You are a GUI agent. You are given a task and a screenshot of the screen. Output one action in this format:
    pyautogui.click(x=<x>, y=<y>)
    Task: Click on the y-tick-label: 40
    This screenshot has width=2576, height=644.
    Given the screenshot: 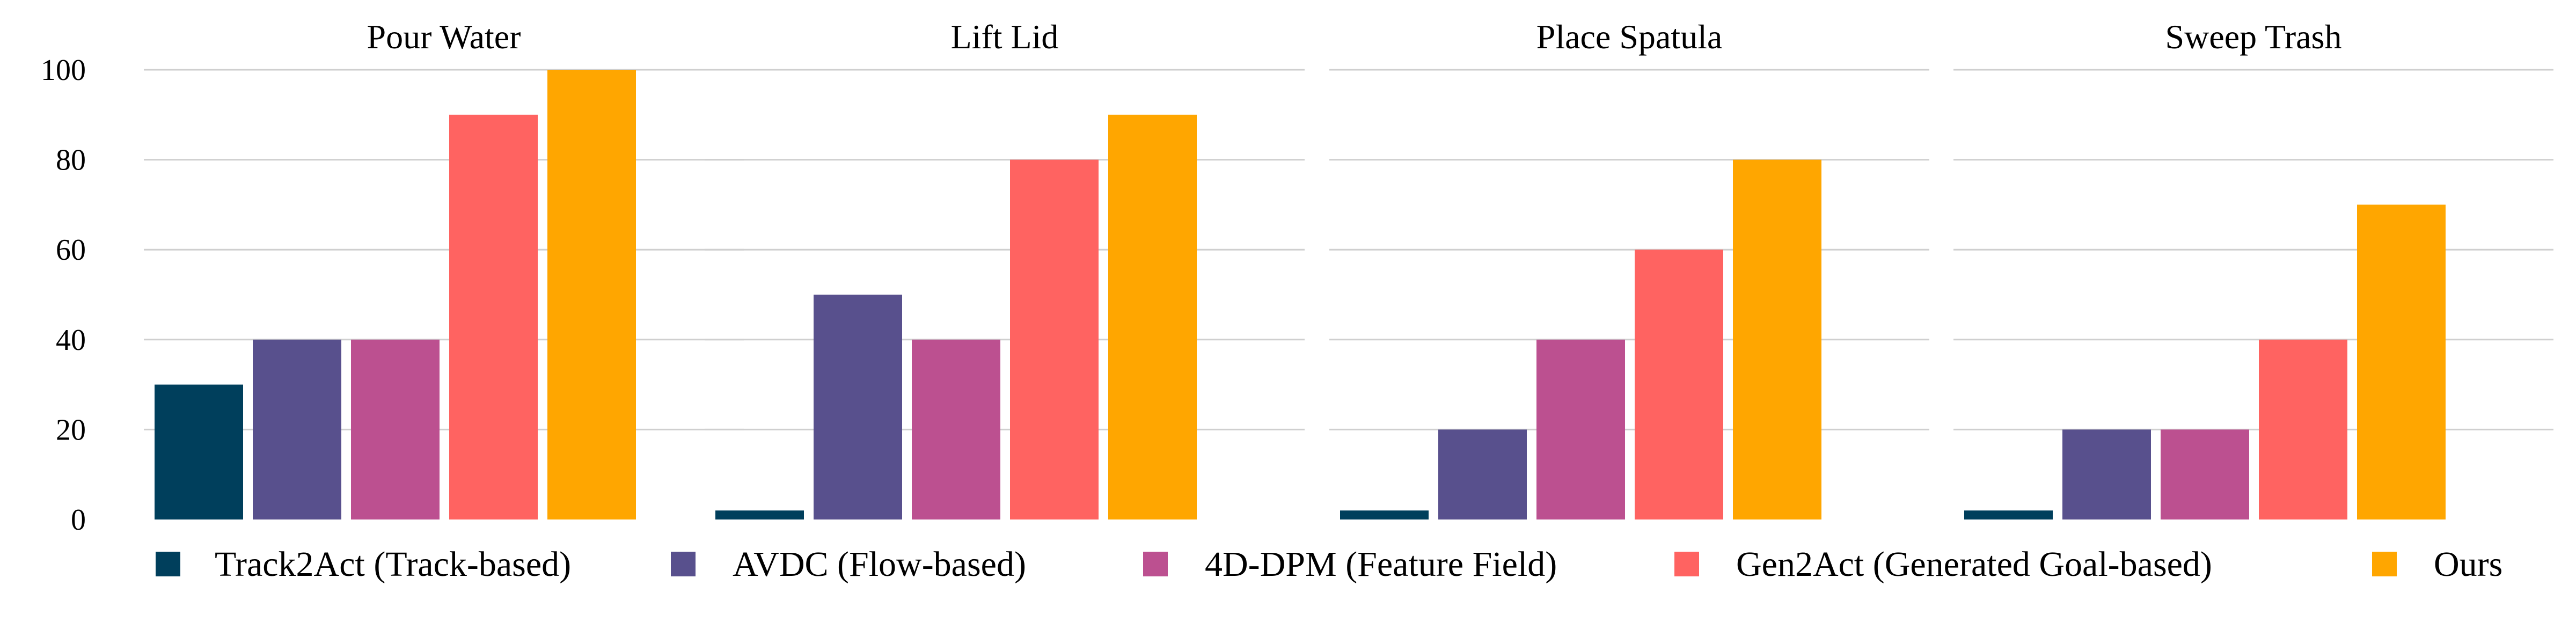 What is the action you would take?
    pyautogui.click(x=71, y=340)
    